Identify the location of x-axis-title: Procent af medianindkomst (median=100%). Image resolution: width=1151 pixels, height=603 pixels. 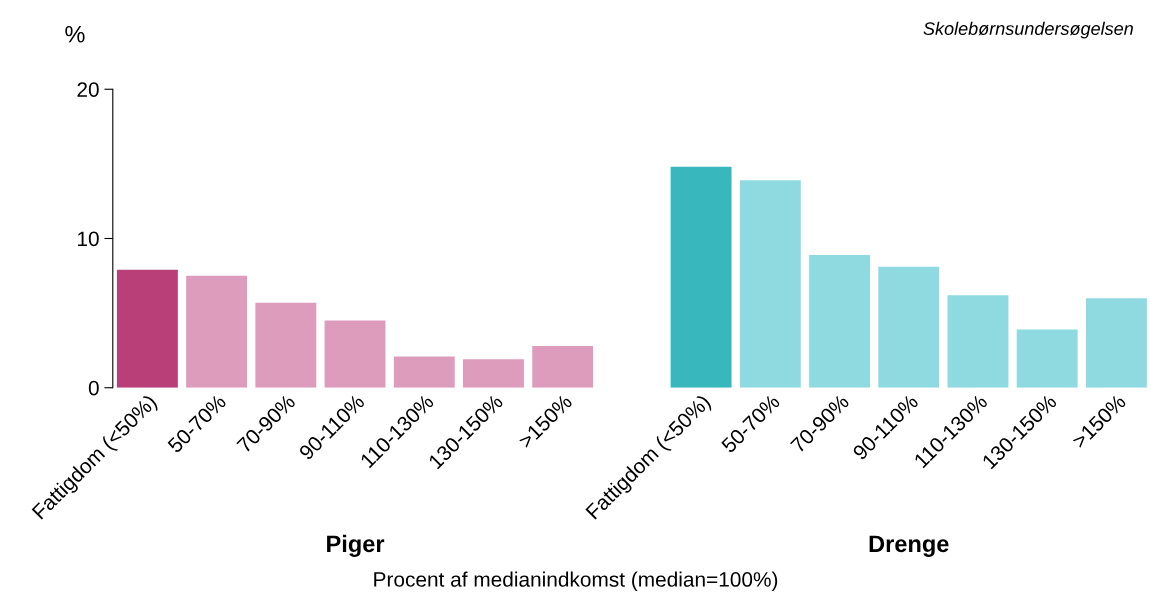
(576, 581).